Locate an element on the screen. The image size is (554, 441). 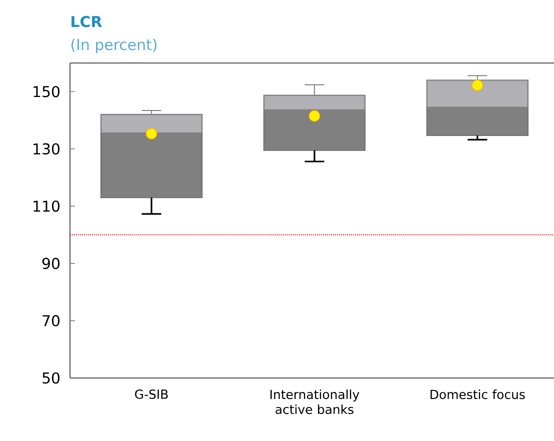
chart-title: LCR is located at coordinates (87, 22).